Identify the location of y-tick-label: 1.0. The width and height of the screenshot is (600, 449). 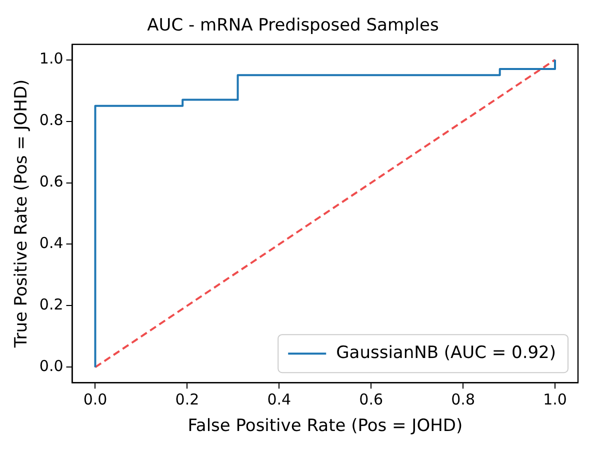
(51, 59).